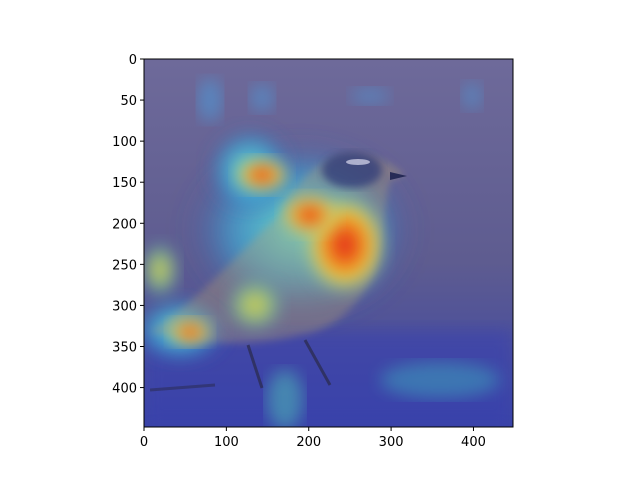 The width and height of the screenshot is (640, 480). I want to click on x-tick-label: 0, so click(144, 442).